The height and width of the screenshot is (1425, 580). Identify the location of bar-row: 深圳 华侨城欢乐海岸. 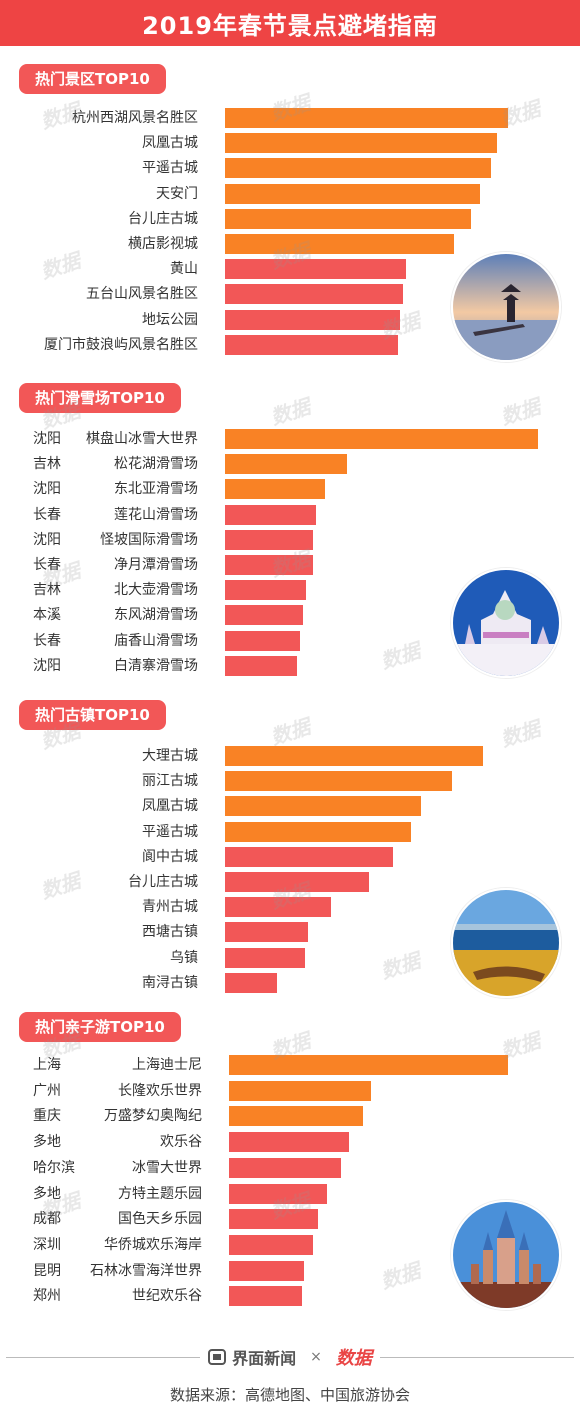
(290, 1245).